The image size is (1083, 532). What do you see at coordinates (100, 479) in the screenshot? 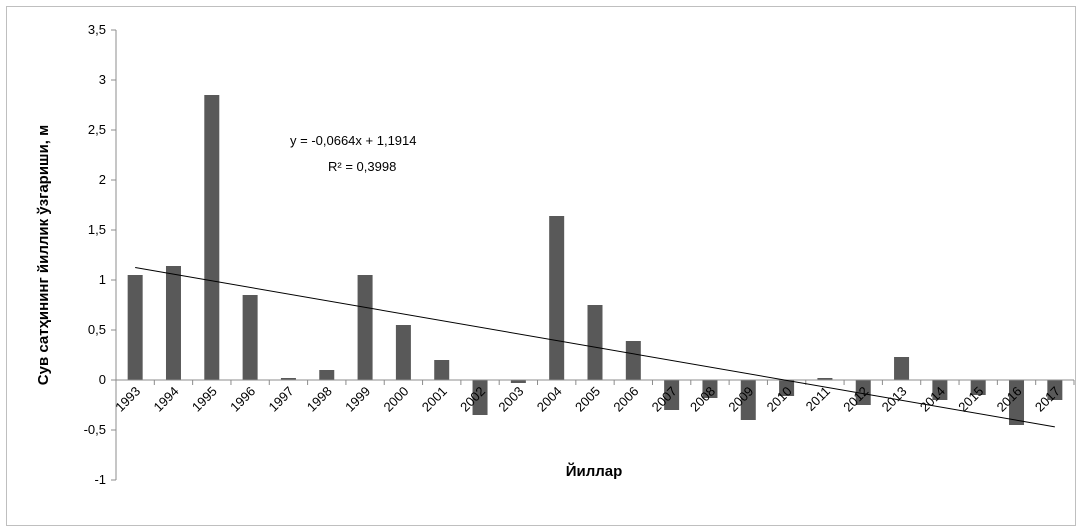
I see `y-tick-label: -1` at bounding box center [100, 479].